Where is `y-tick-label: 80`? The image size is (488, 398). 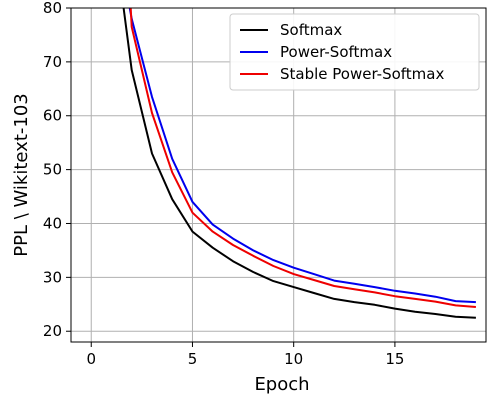 y-tick-label: 80 is located at coordinates (52, 8).